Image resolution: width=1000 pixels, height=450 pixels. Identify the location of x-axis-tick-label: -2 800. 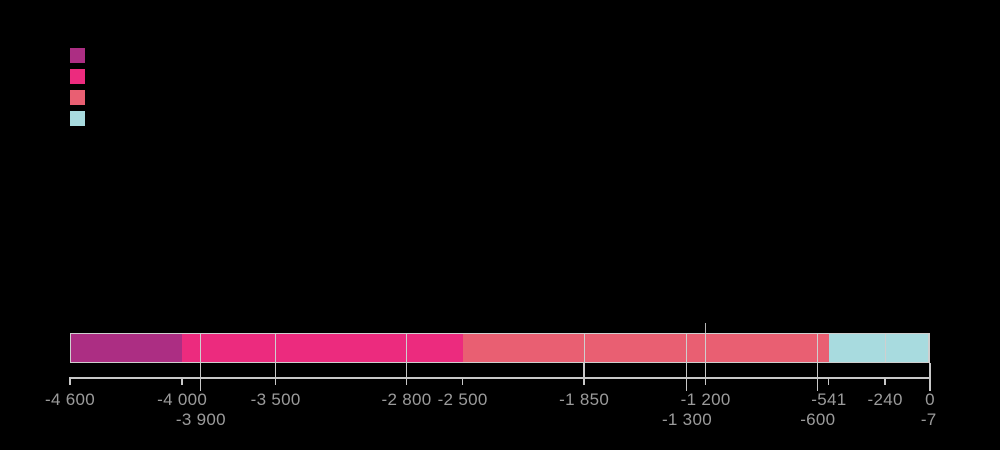
(406, 399).